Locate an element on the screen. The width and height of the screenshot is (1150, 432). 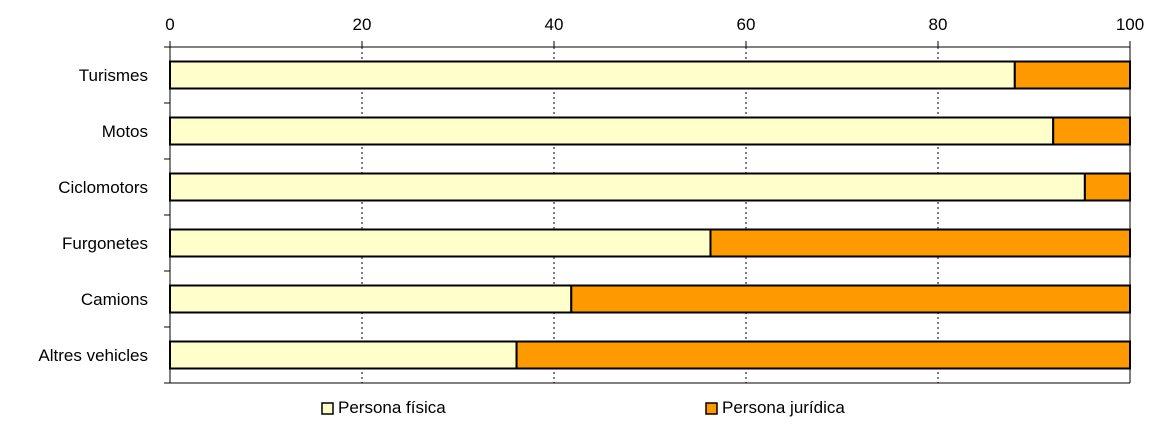
x-tick-label: 40 is located at coordinates (554, 24).